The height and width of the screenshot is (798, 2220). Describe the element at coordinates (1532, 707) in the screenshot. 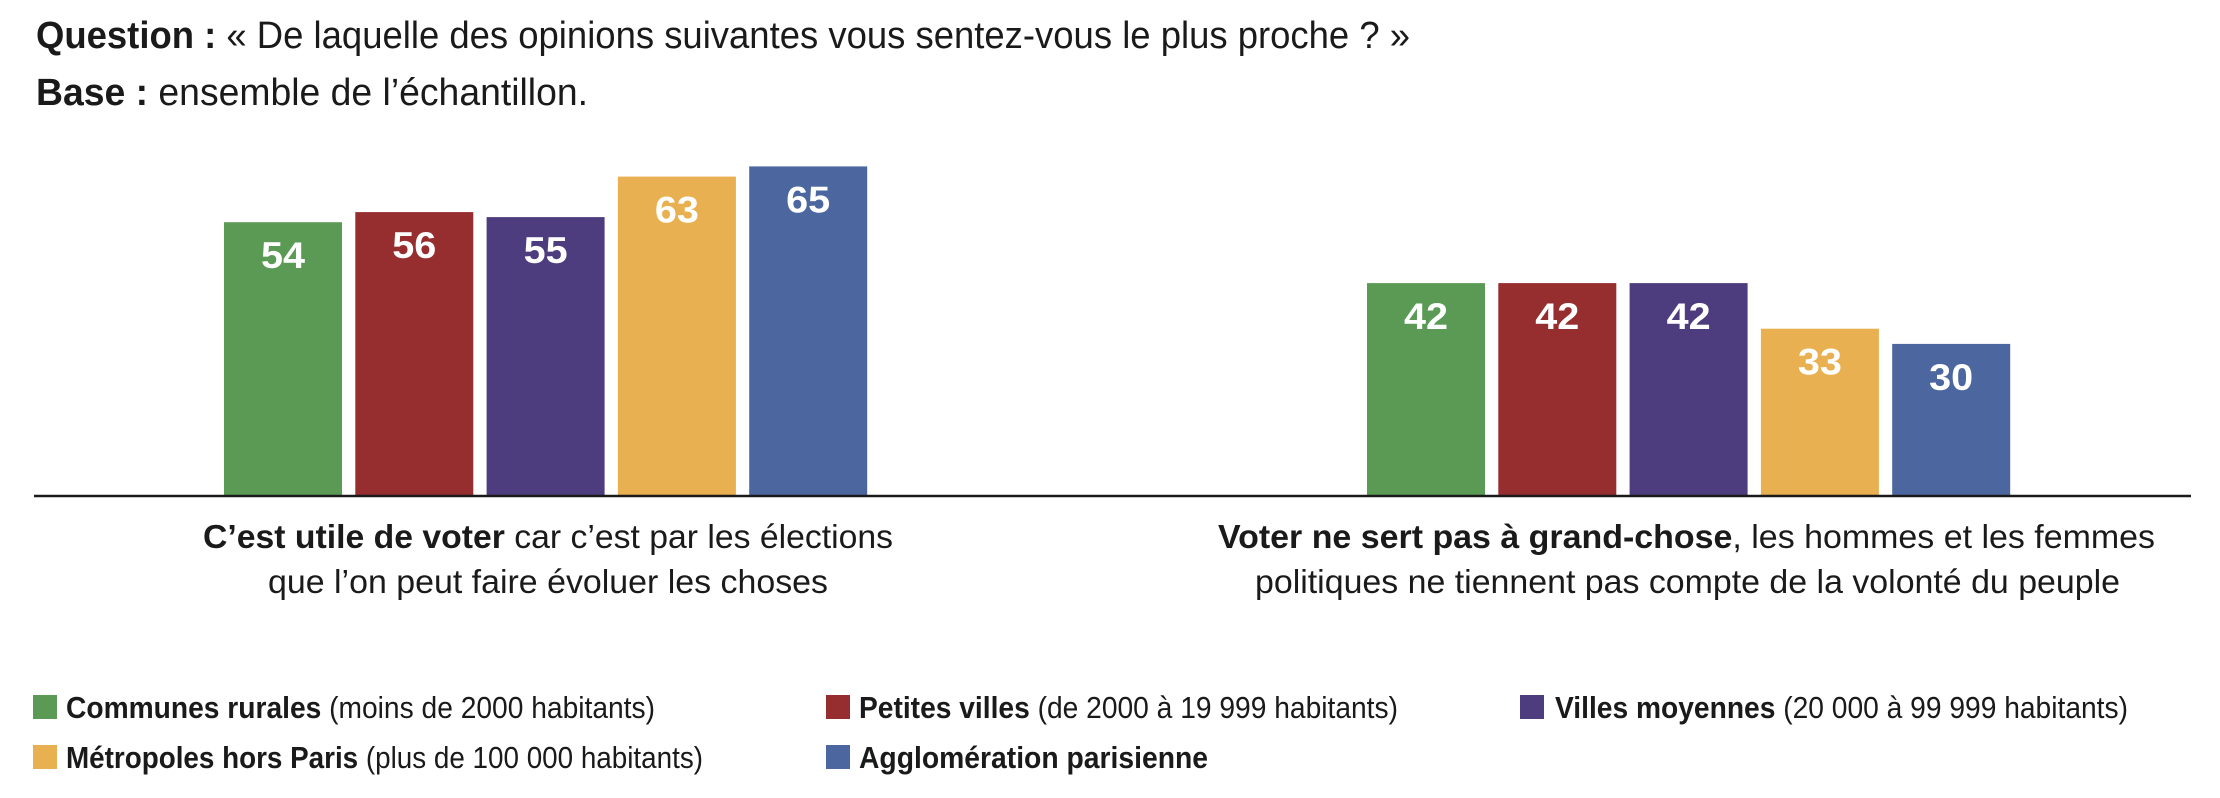

I see `legend-swatch-villes-moyennes` at that location.